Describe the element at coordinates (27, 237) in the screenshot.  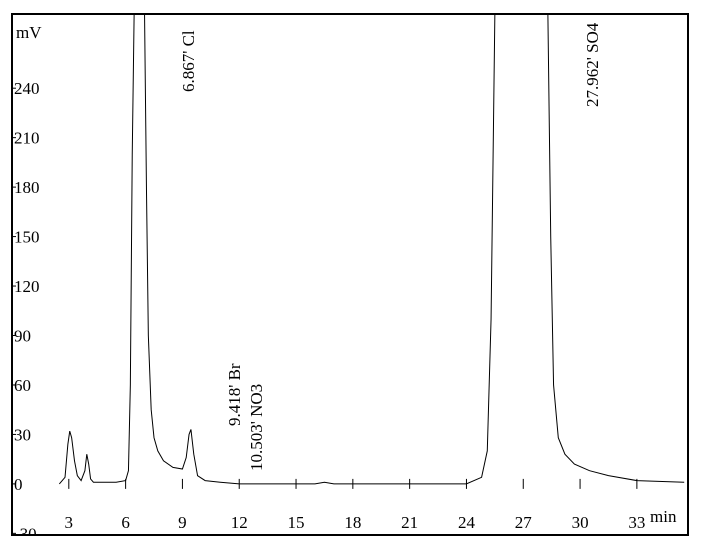
I see `y-tick-label: 150` at that location.